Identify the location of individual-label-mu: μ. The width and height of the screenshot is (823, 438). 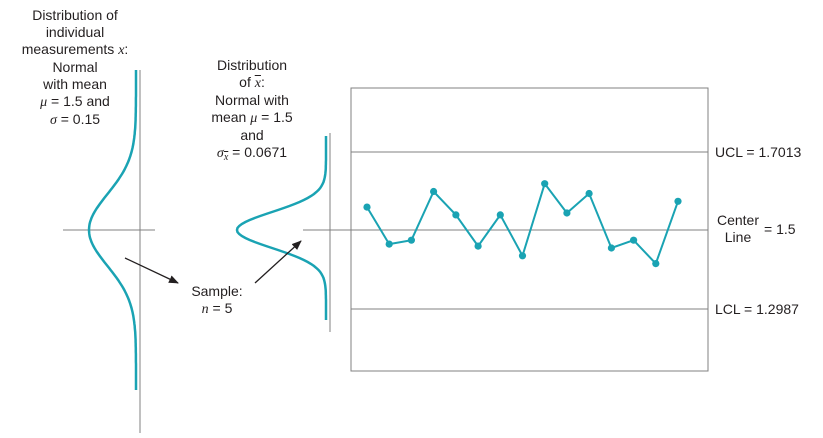
(44, 102).